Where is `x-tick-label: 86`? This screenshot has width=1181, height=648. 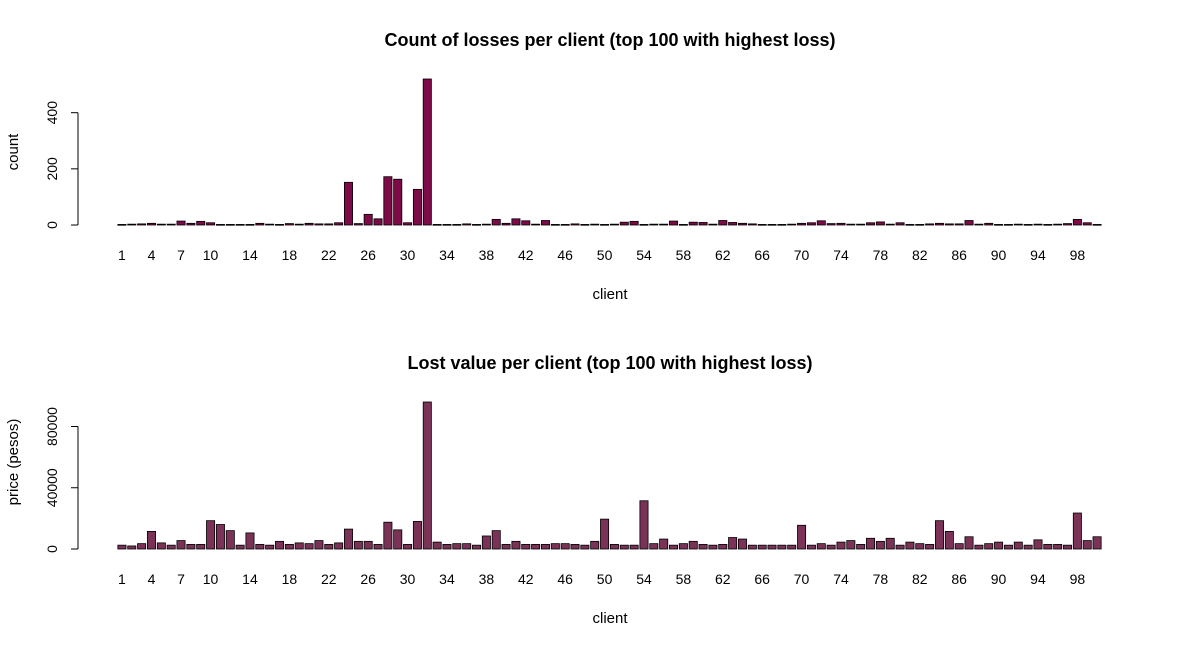 x-tick-label: 86 is located at coordinates (959, 579).